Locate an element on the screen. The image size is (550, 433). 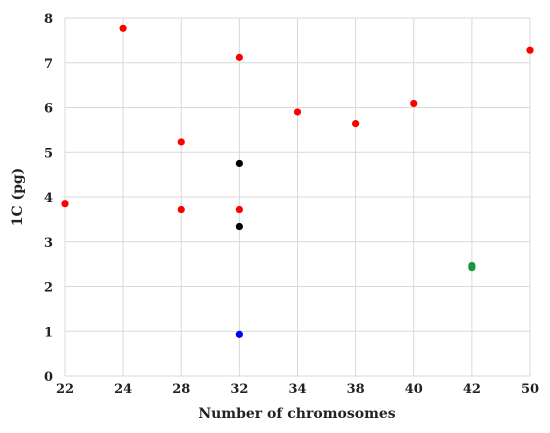
x-tick-label: 40 is located at coordinates (414, 389).